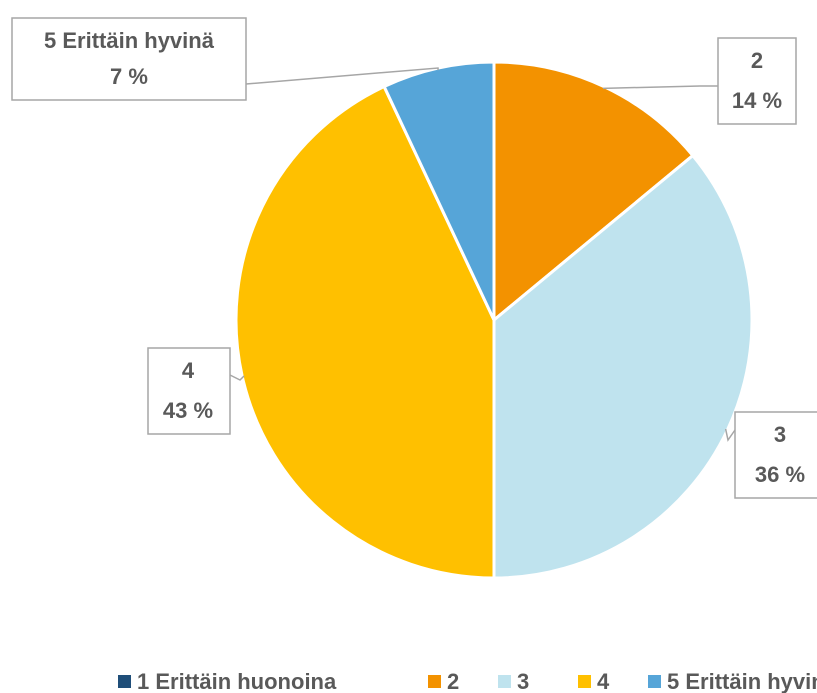  Describe the element at coordinates (757, 100) in the screenshot. I see `slice-value: 14 %` at that location.